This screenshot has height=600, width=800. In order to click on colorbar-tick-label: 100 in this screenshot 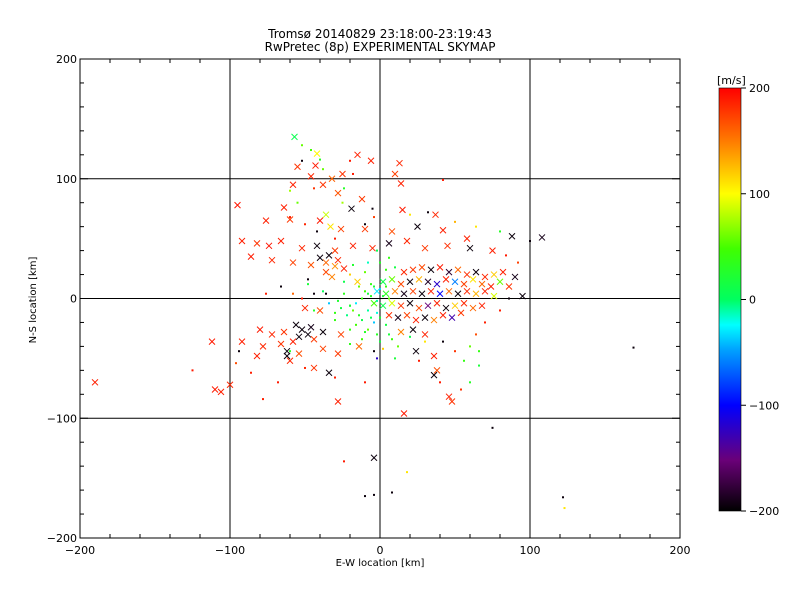, I will do `click(759, 194)`.